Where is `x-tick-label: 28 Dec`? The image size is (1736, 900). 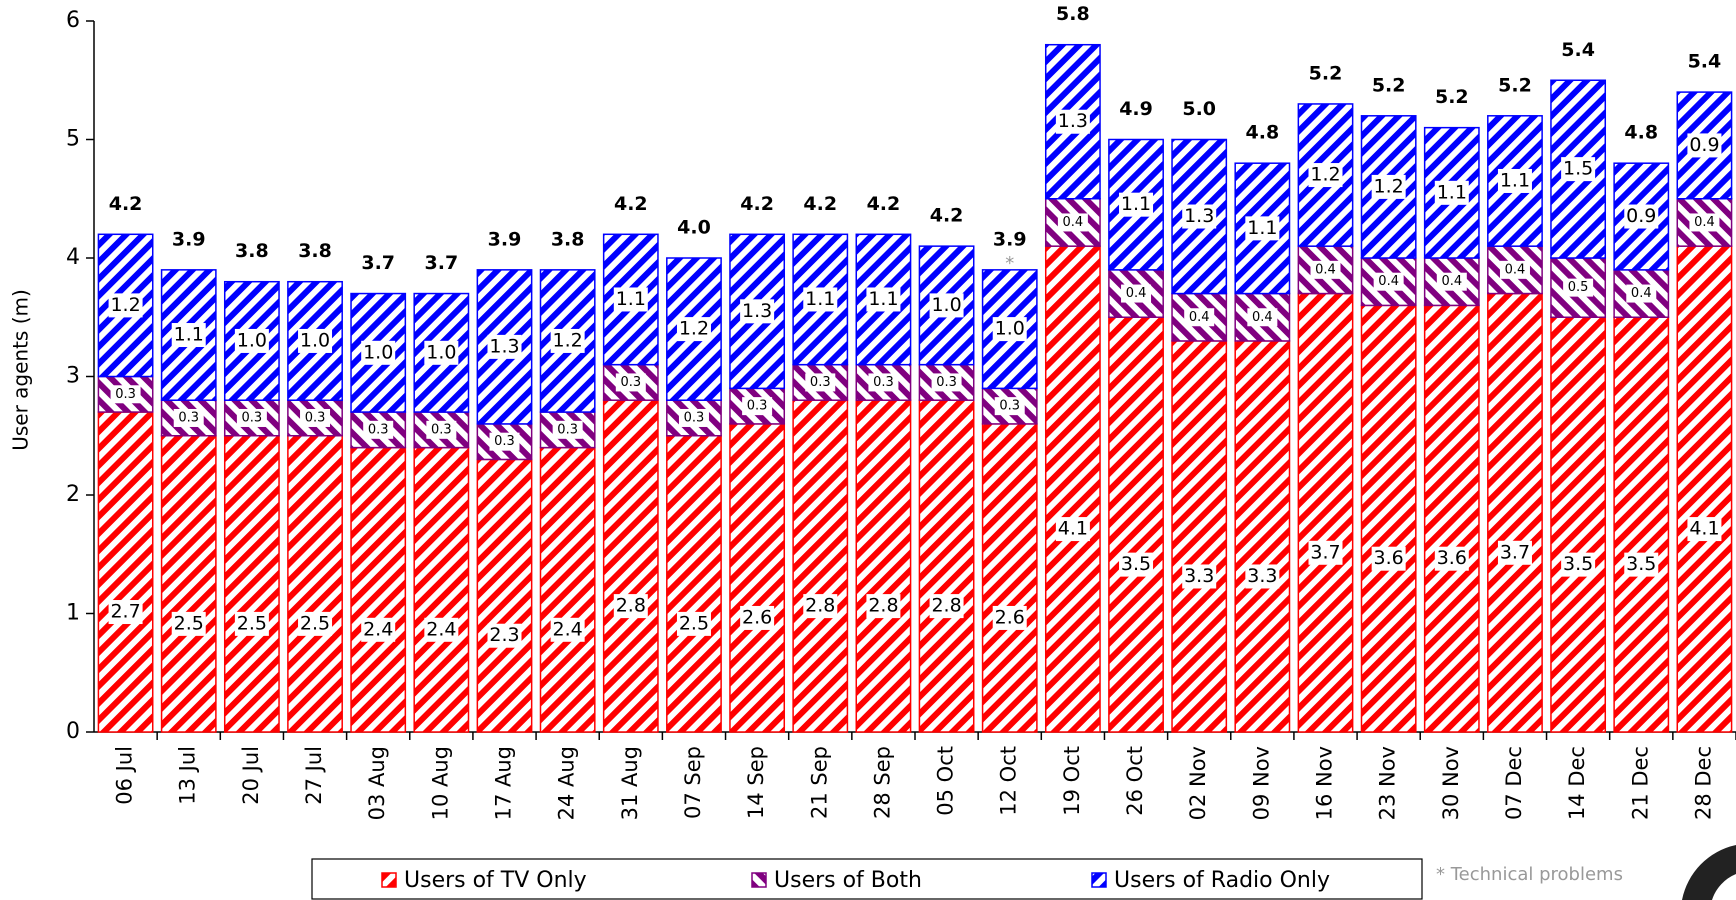
x-tick-label: 28 Dec is located at coordinates (1703, 783).